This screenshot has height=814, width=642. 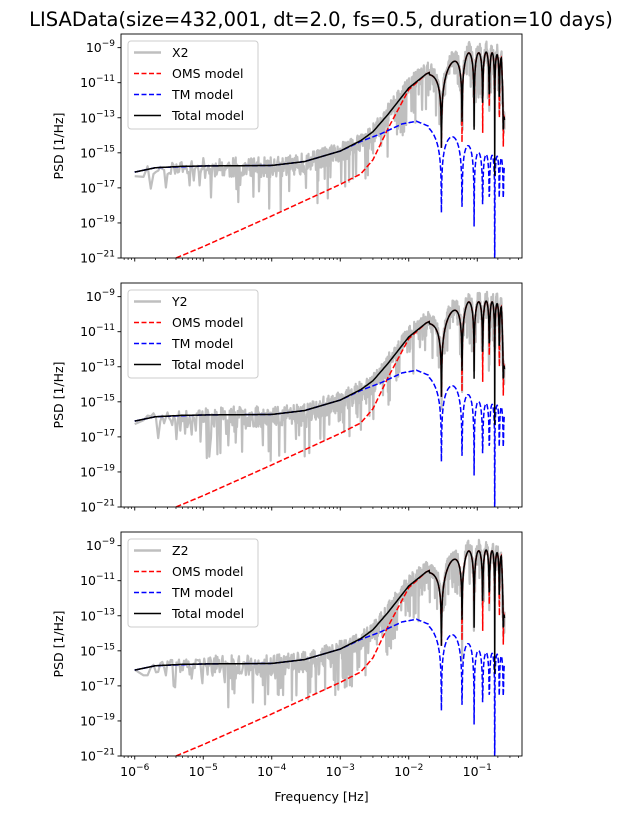 I want to click on legend-label: Y2, so click(x=179, y=301).